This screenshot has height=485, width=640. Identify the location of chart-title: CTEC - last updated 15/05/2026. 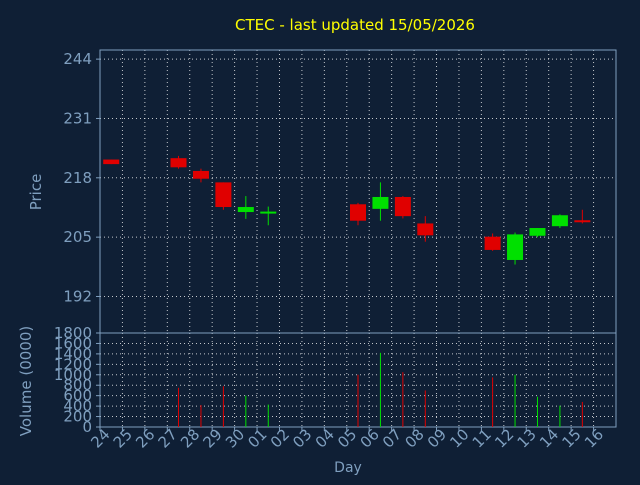
(355, 25).